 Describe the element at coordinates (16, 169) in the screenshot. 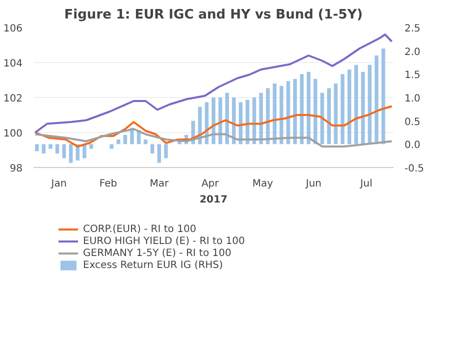

I see `y-tick-label: 98` at that location.